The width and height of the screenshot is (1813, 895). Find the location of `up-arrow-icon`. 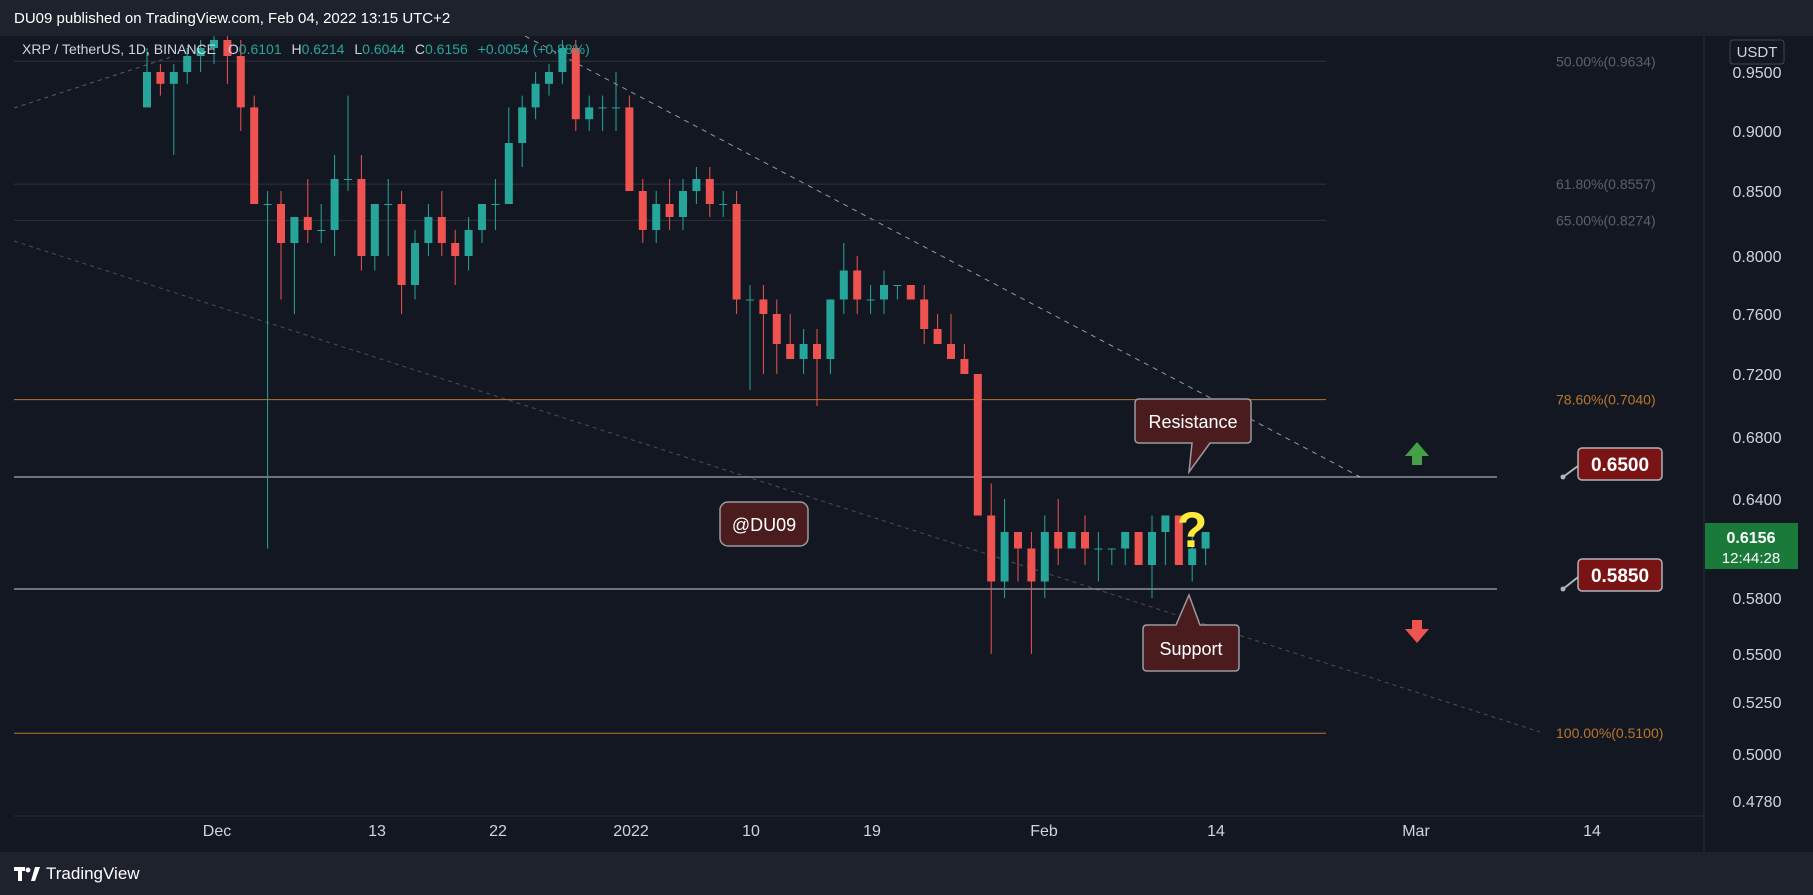

up-arrow-icon is located at coordinates (1417, 453).